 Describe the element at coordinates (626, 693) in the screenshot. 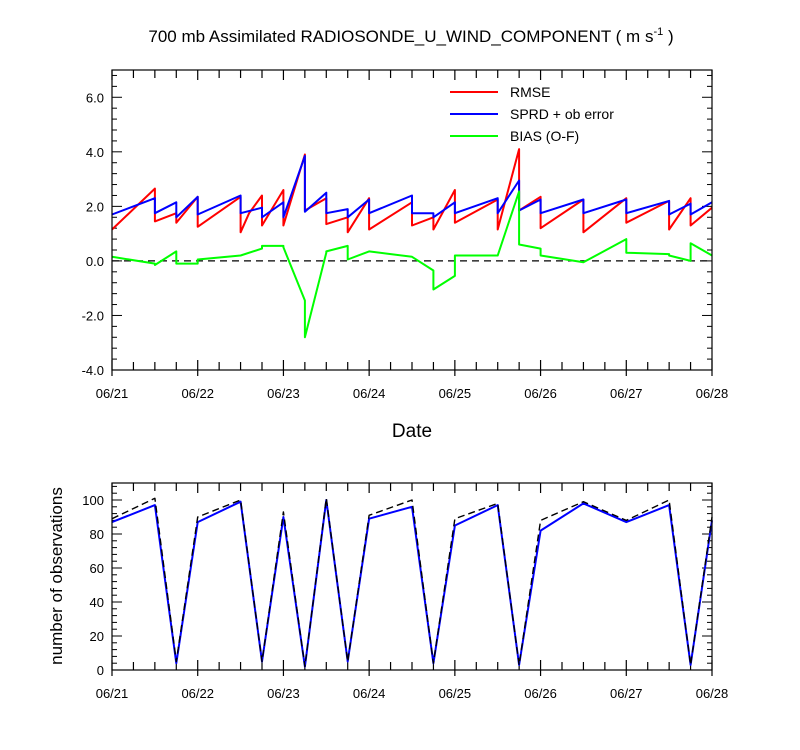

I see `bottom-x-tick-label: 06/27` at that location.